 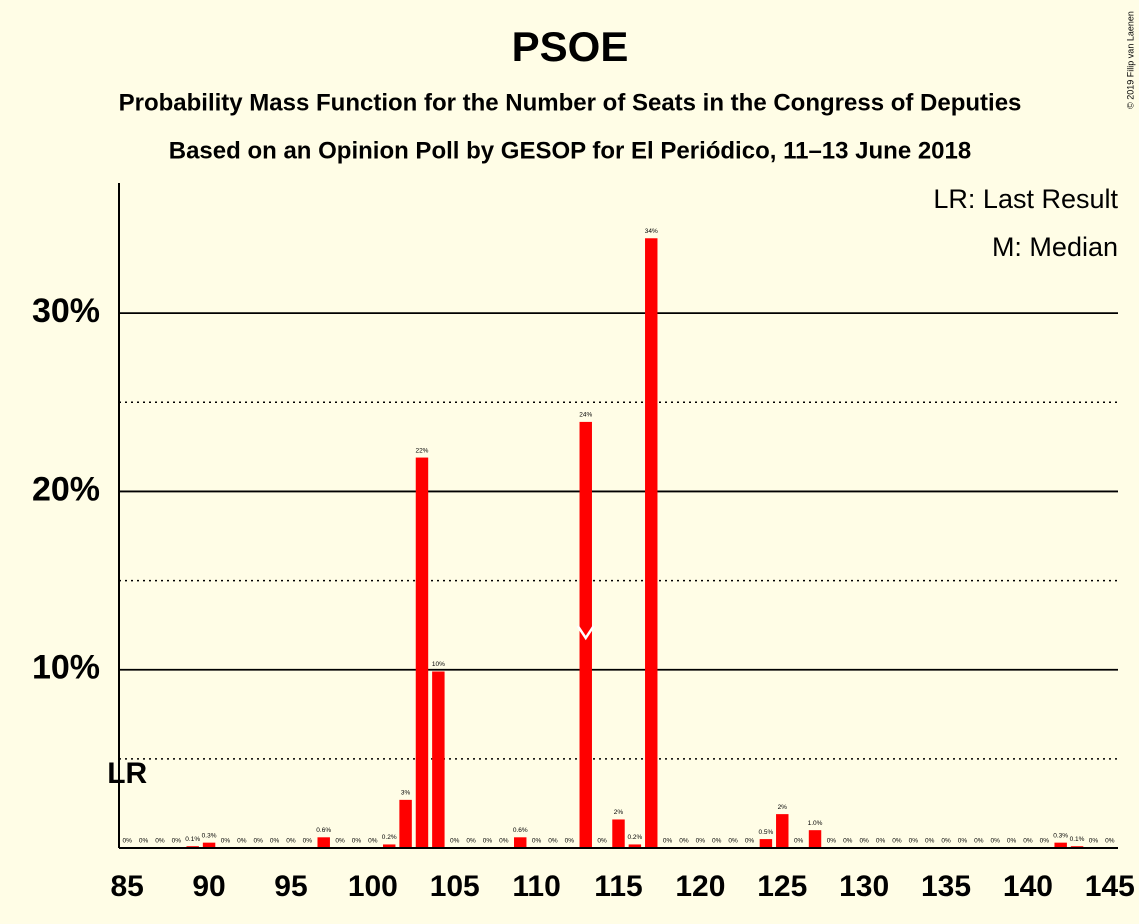 What do you see at coordinates (290, 886) in the screenshot?
I see `x-tick-label: 95` at bounding box center [290, 886].